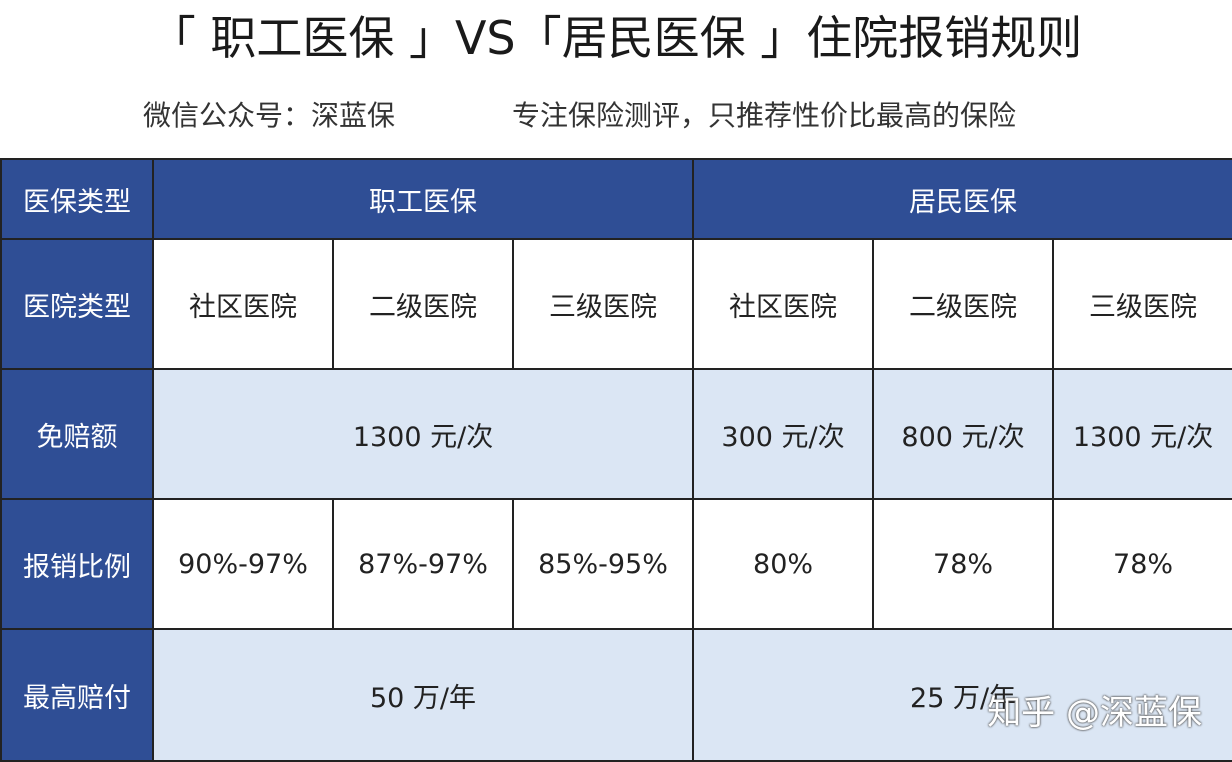 The height and width of the screenshot is (762, 1232). What do you see at coordinates (243, 564) in the screenshot?
I see `cell: 90%-97%` at bounding box center [243, 564].